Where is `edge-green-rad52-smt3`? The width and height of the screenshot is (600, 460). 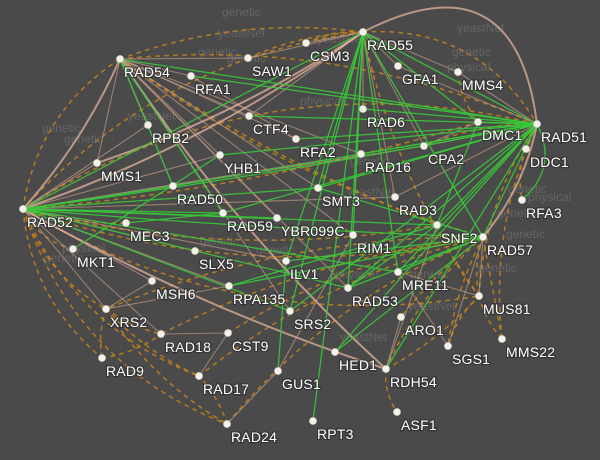 edge-green-rad52-smt3 is located at coordinates (170, 198).